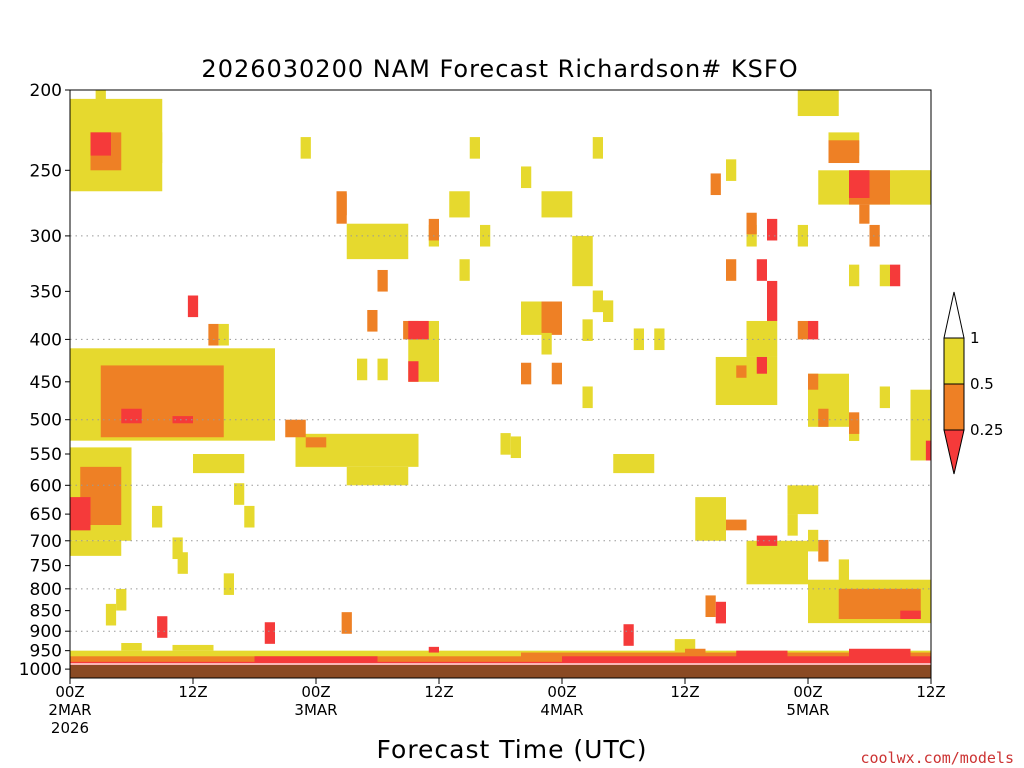 Image resolution: width=1024 pixels, height=768 pixels. I want to click on x-axis-label: Forecast Time (UTC), so click(512, 749).